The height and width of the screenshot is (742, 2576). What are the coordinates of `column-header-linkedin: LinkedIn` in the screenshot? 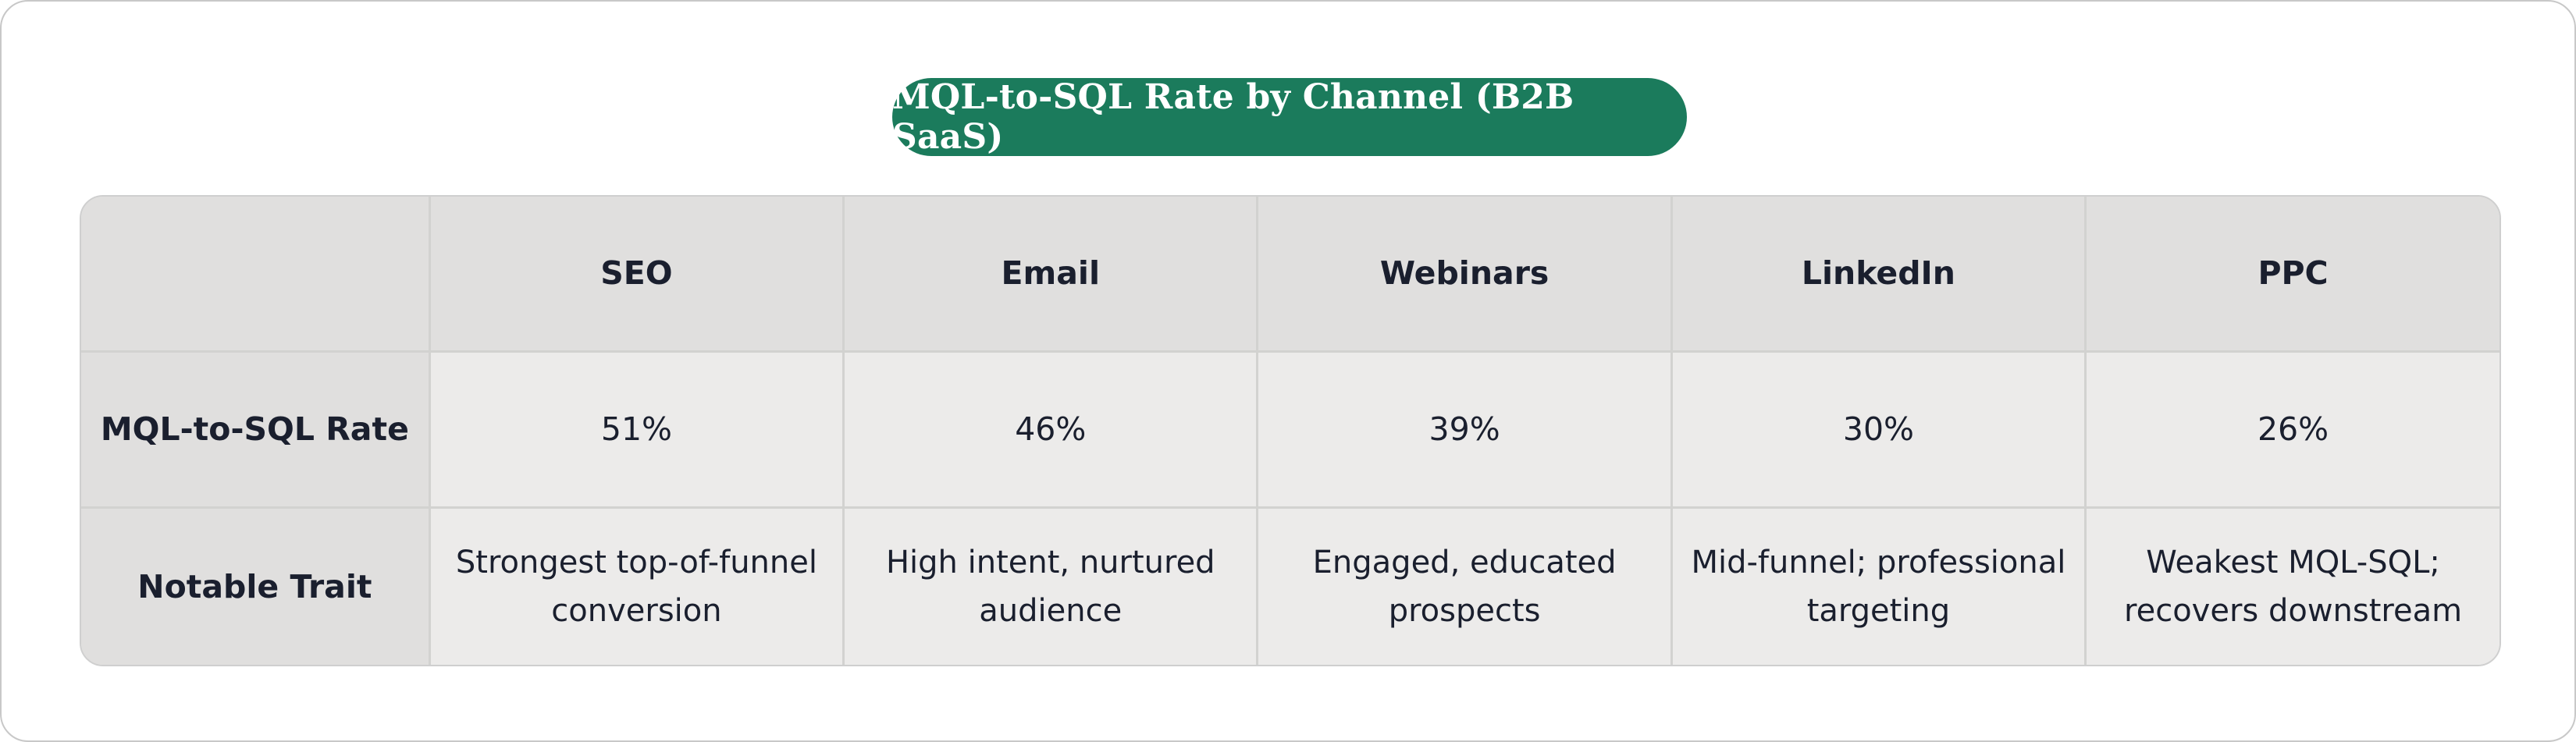 It's located at (1879, 275).